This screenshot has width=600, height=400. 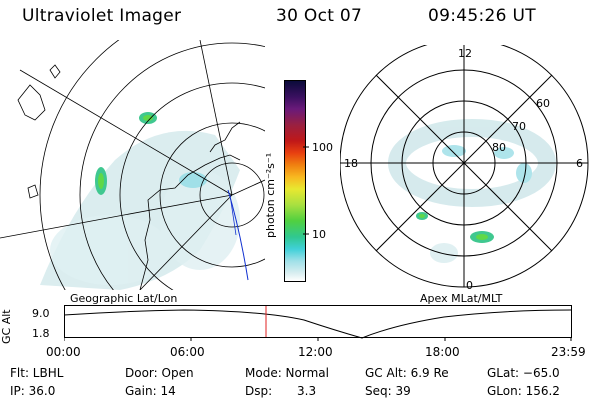 What do you see at coordinates (465, 53) in the screenshot?
I see `mlt-label-12: 12` at bounding box center [465, 53].